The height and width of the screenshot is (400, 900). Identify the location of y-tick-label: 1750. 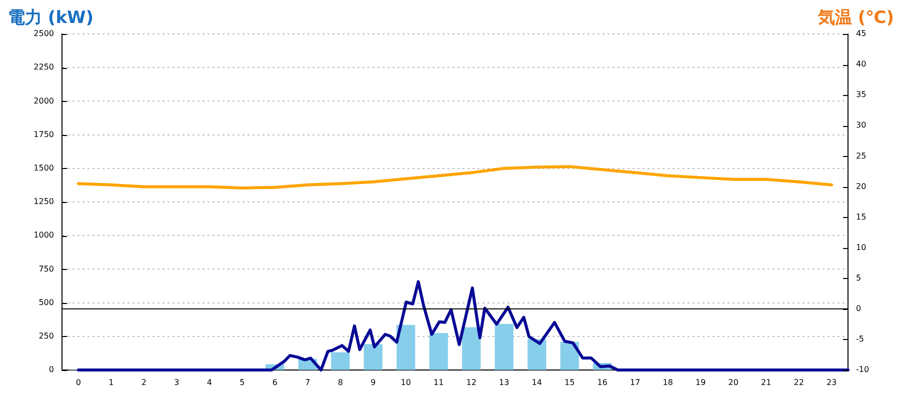
(44, 134).